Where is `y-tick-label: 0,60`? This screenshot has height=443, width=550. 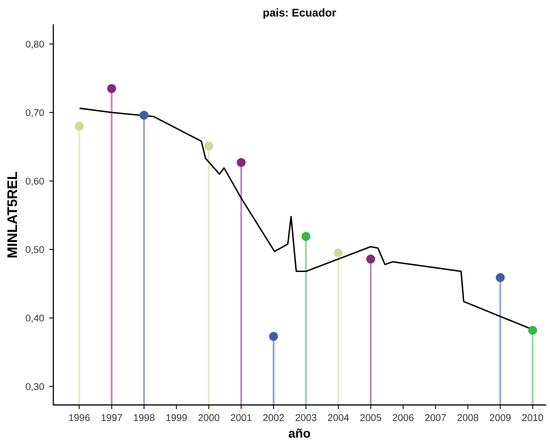
y-tick-label: 0,60 is located at coordinates (35, 182).